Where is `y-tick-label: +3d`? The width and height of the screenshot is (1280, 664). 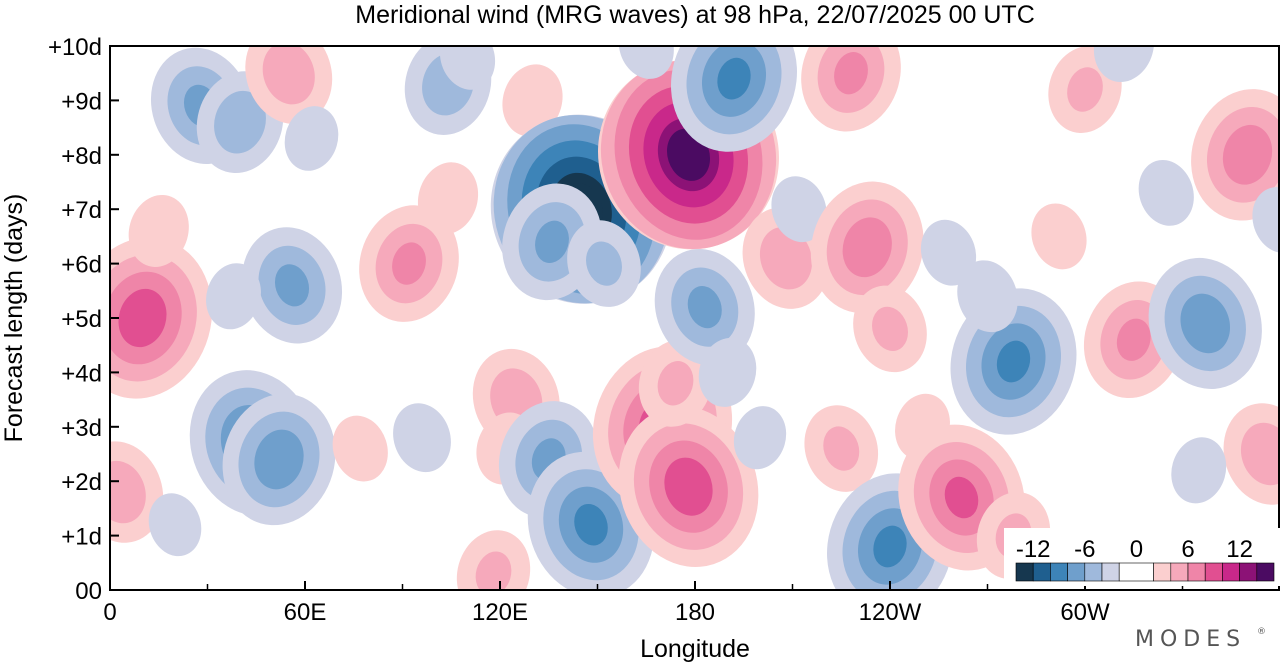
y-tick-label: +3d is located at coordinates (81, 428).